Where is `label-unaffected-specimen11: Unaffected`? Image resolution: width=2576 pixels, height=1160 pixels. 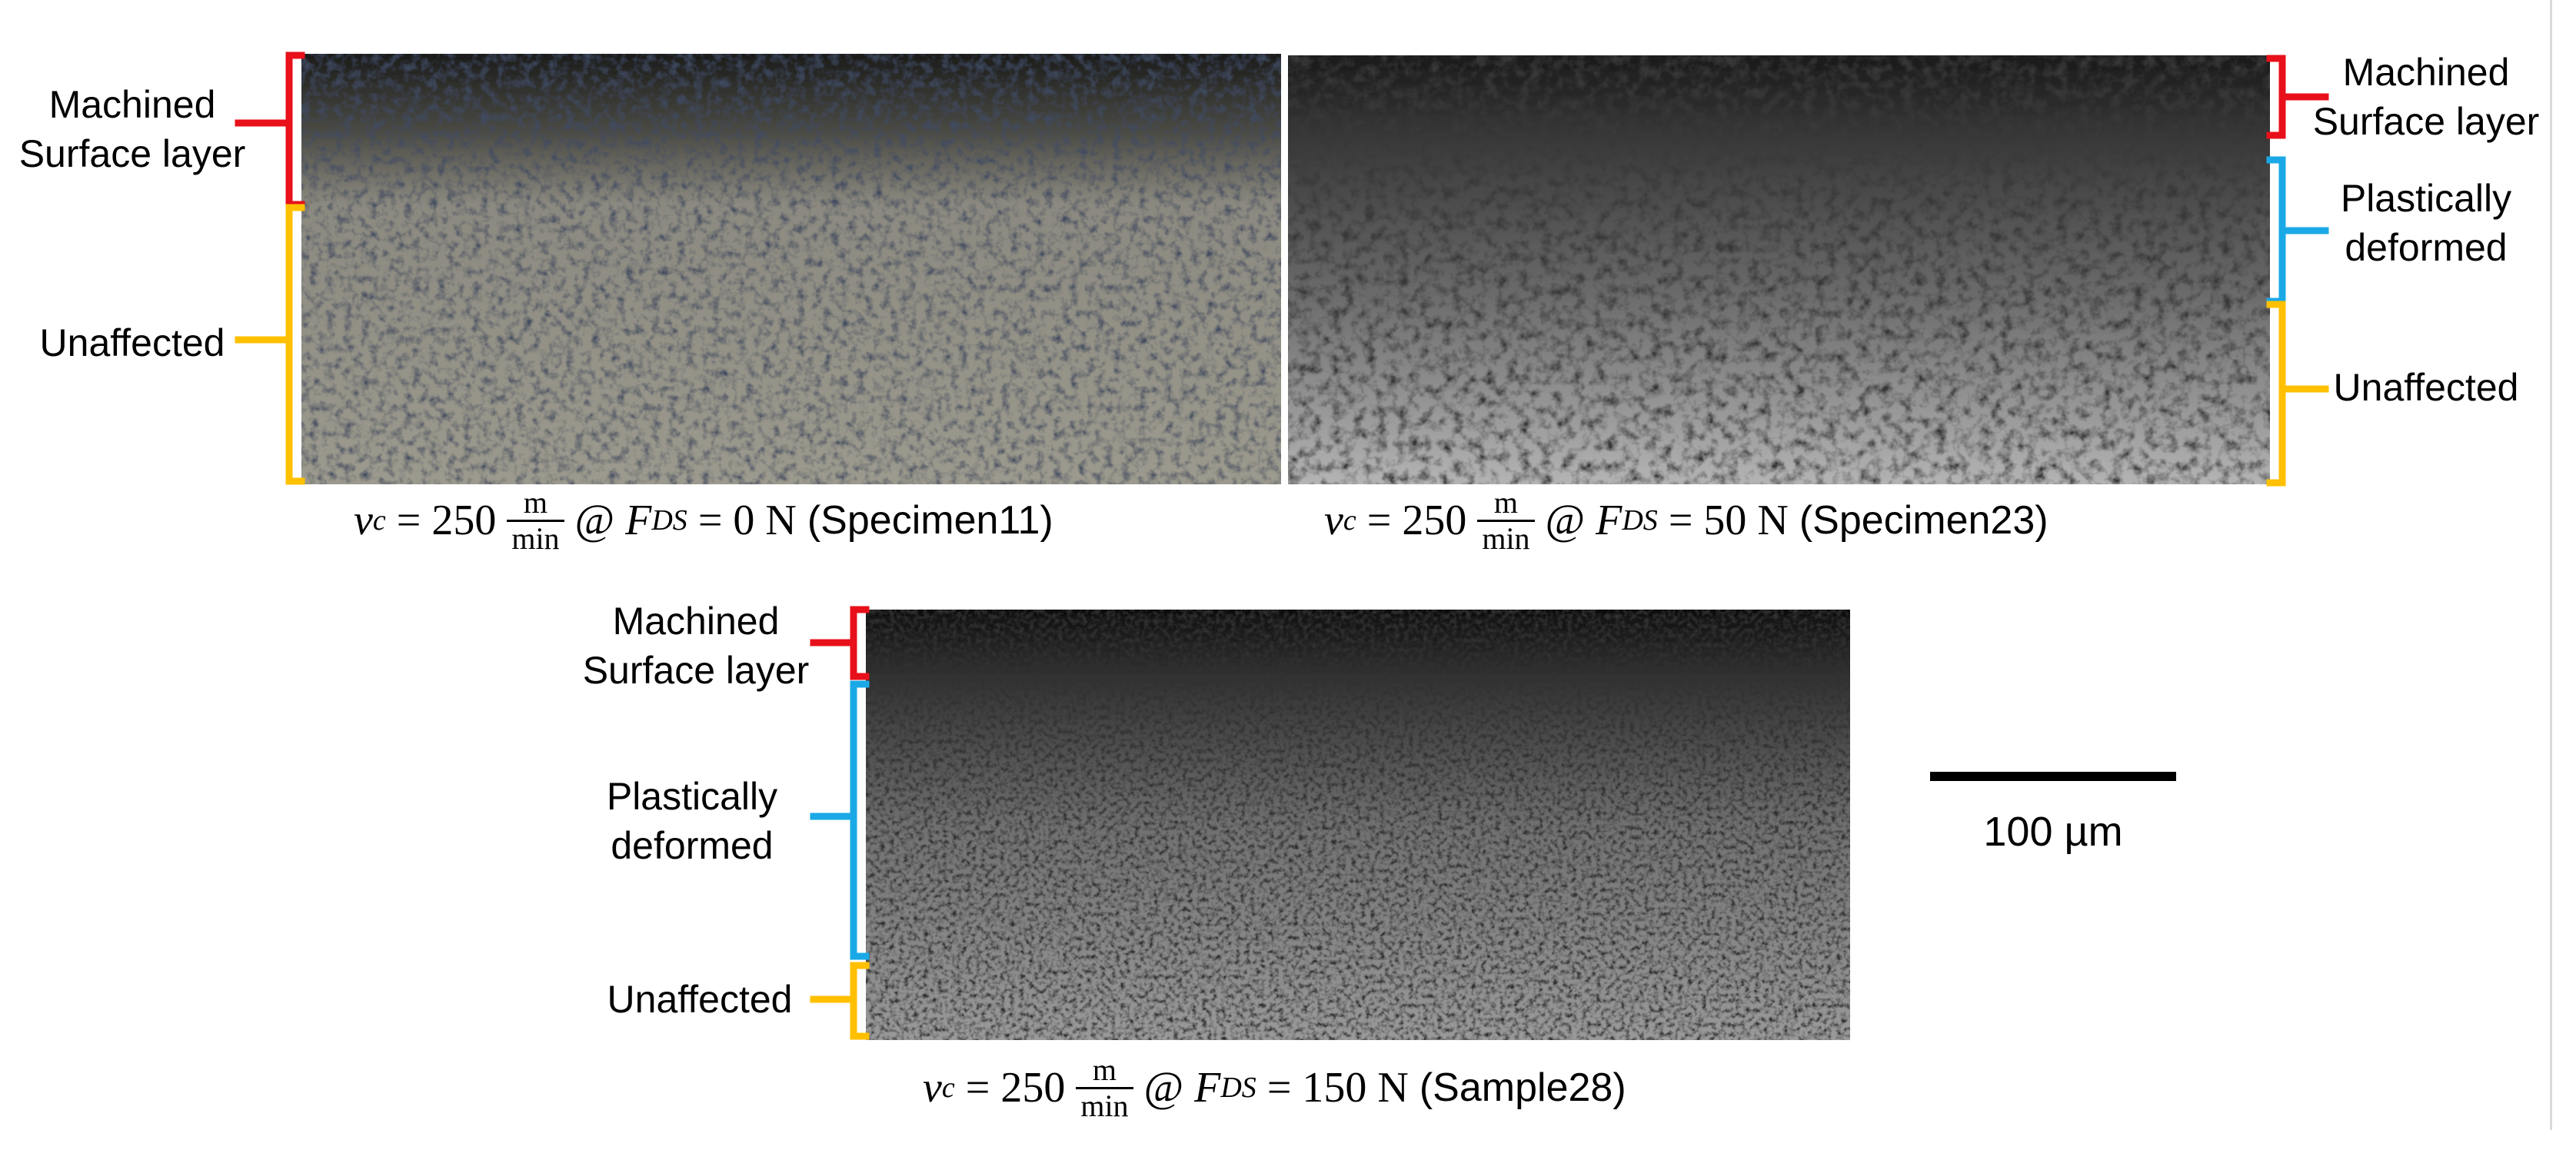 label-unaffected-specimen11: Unaffected is located at coordinates (132, 342).